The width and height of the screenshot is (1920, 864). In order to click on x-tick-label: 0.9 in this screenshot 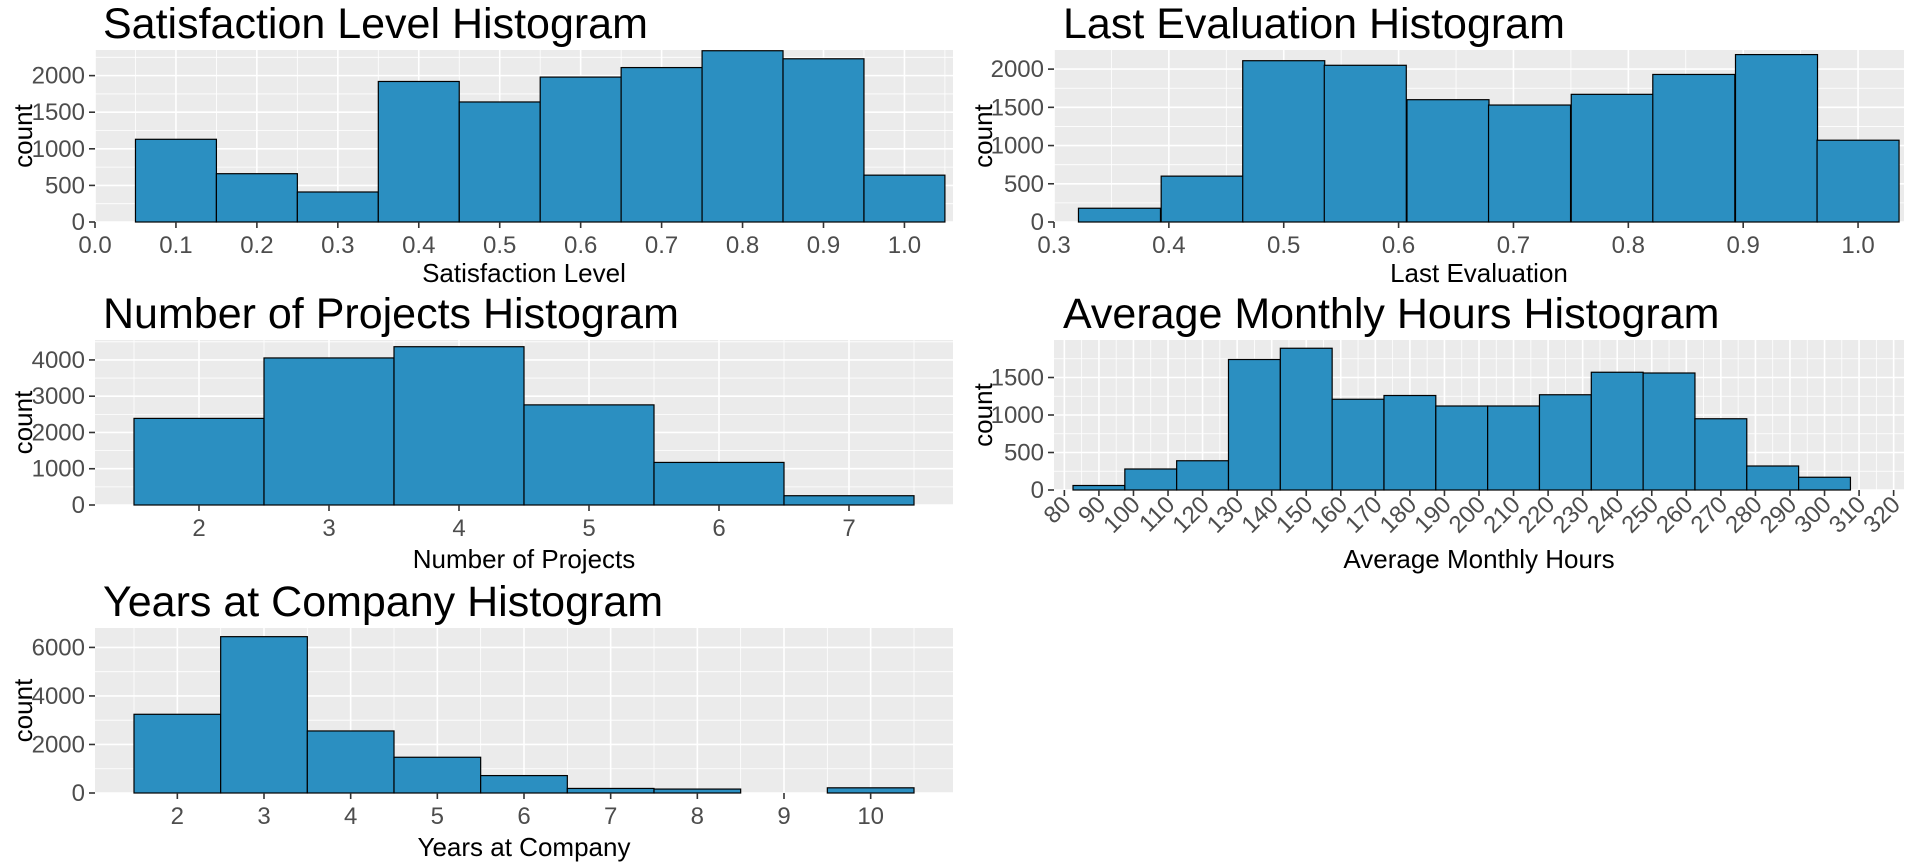, I will do `click(823, 245)`.